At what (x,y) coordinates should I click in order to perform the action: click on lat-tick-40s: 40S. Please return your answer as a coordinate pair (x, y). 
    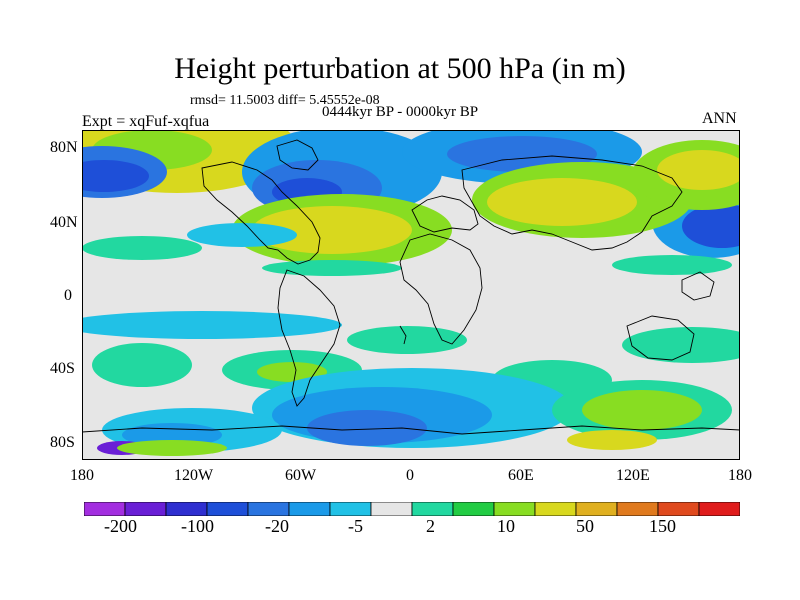
    Looking at the image, I should click on (62, 368).